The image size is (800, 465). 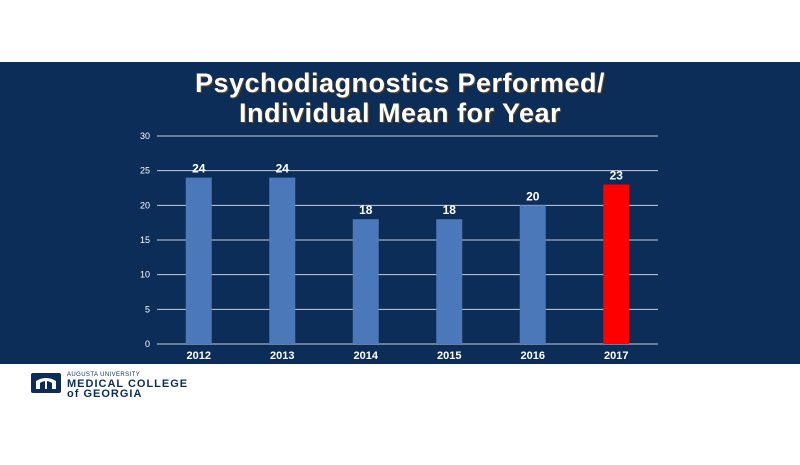 I want to click on college-name-line-1: MEDICAL COLLEGE, so click(x=128, y=384).